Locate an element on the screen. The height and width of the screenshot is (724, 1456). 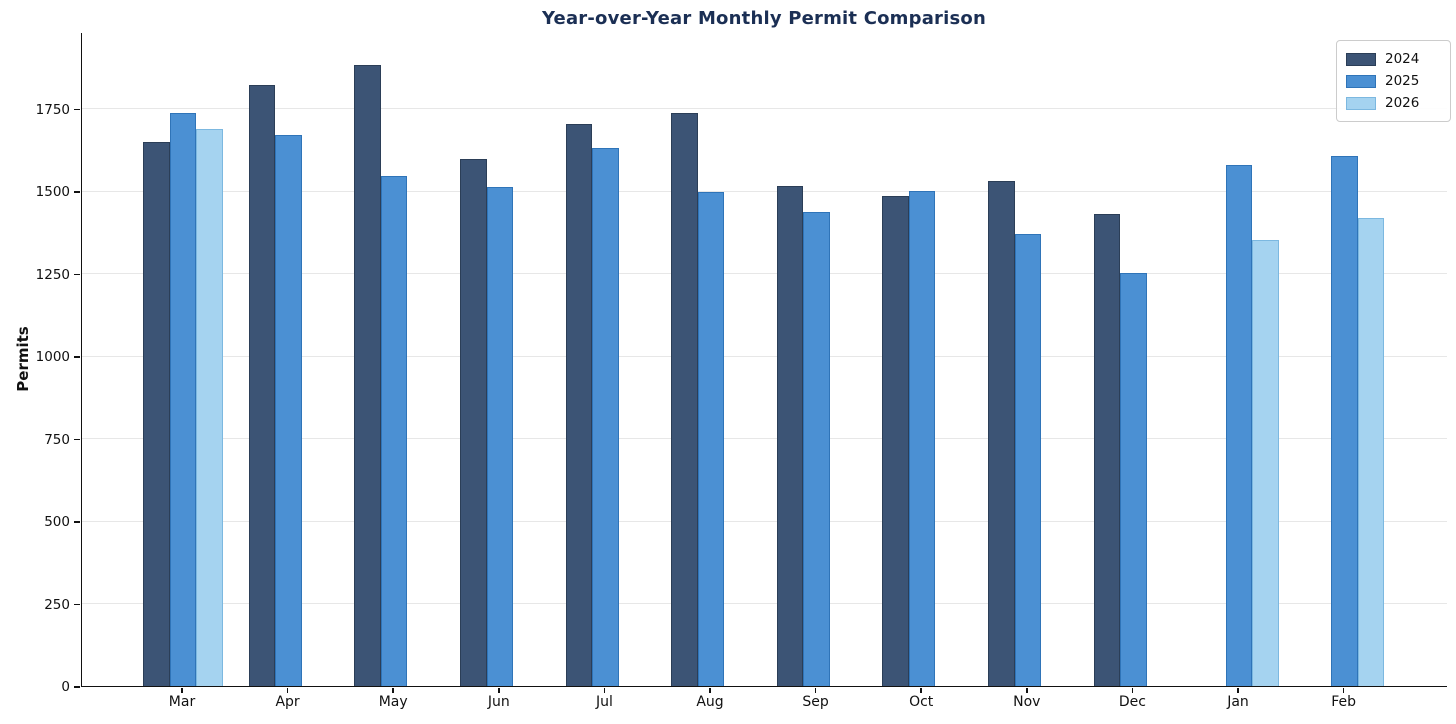
x-tick-label-Apr: Apr is located at coordinates (287, 702).